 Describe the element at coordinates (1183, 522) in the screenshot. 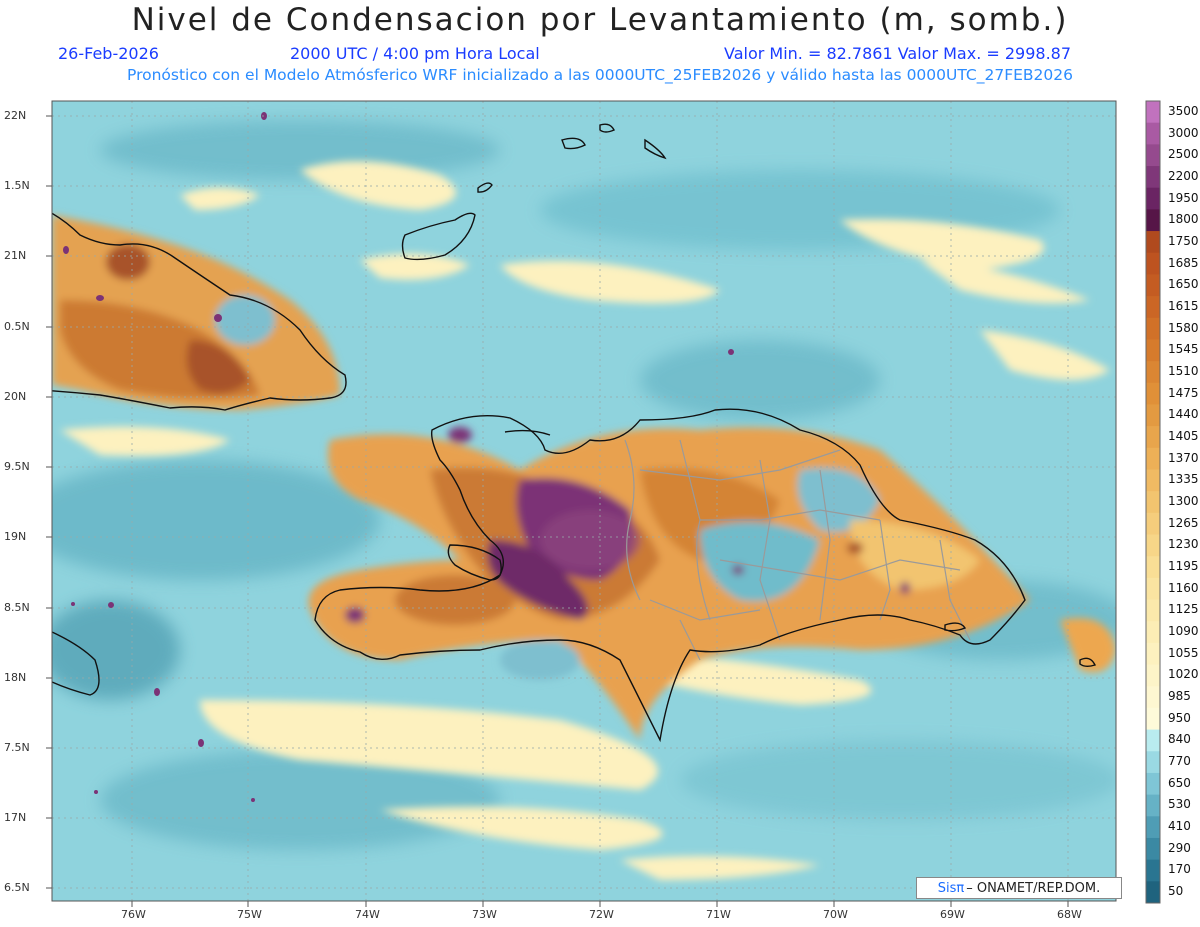

I see `colorbar-label: 1265` at that location.